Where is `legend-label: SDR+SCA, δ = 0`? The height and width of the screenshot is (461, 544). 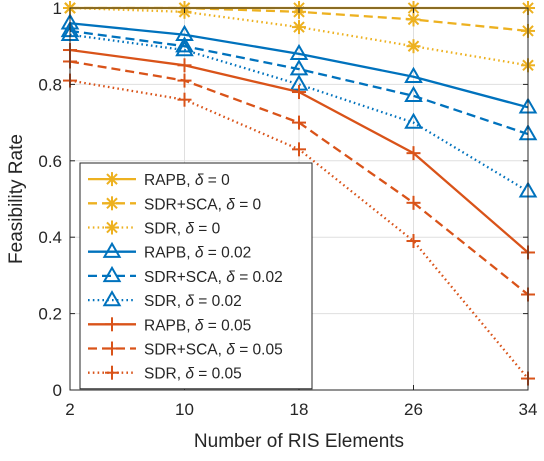
legend-label: SDR+SCA, δ = 0 is located at coordinates (203, 204).